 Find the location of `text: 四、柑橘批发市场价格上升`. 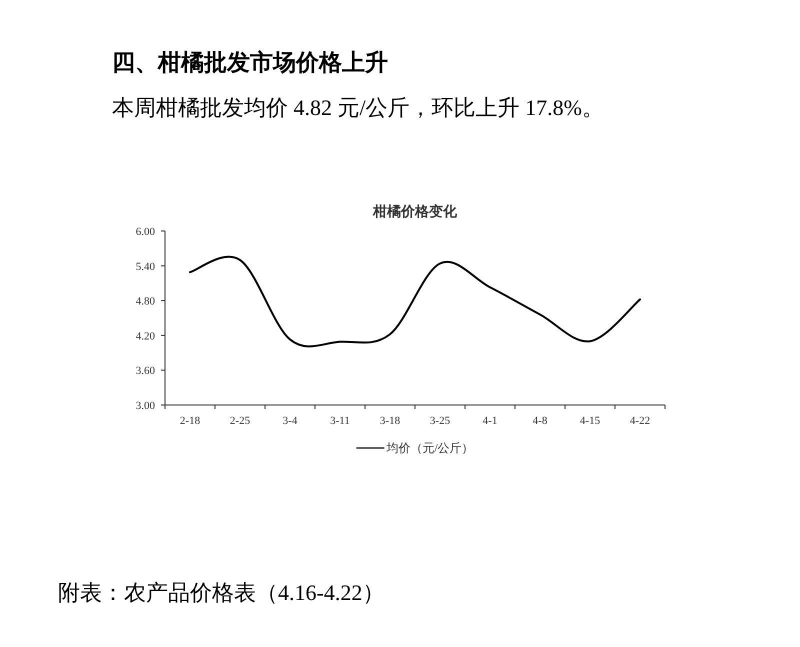

text: 四、柑橘批发市场价格上升 is located at coordinates (250, 62).